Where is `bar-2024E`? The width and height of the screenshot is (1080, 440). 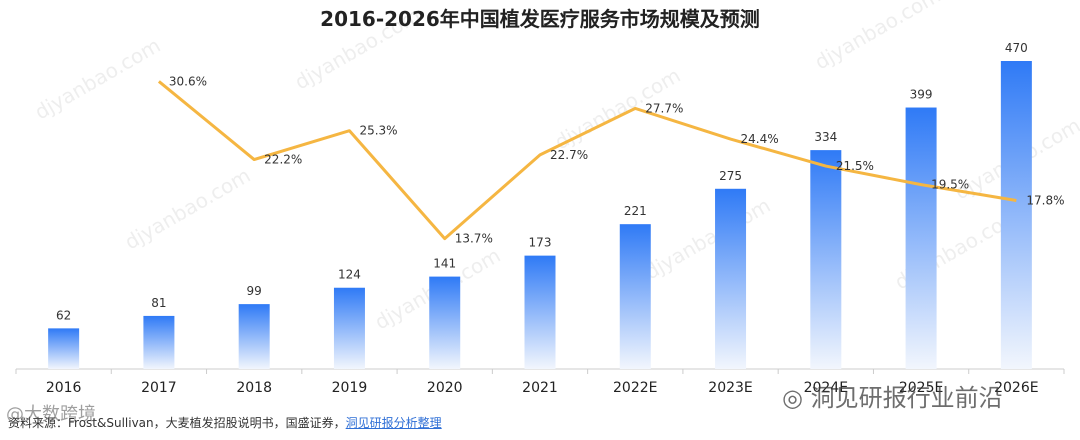 bar-2024E is located at coordinates (826, 259).